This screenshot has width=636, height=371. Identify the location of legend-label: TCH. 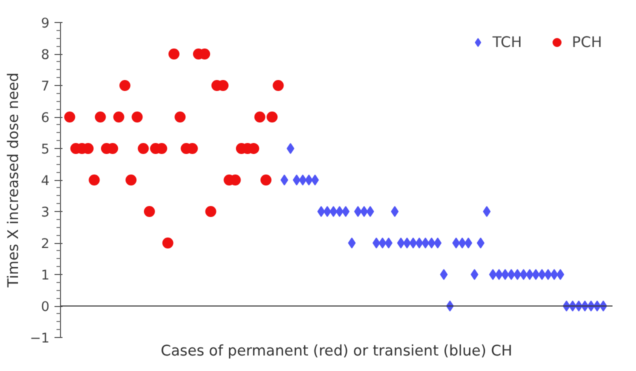
(507, 42).